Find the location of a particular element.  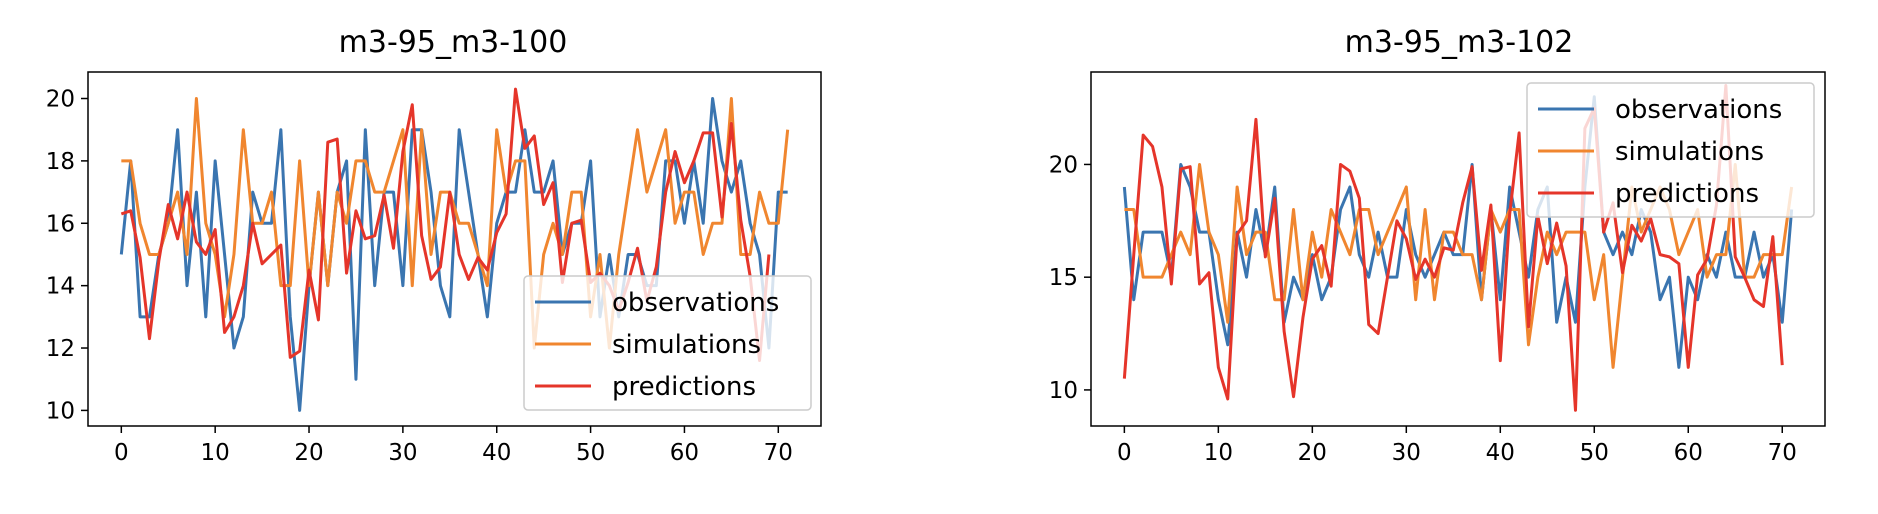

y-tick-label: 15 is located at coordinates (1063, 278).